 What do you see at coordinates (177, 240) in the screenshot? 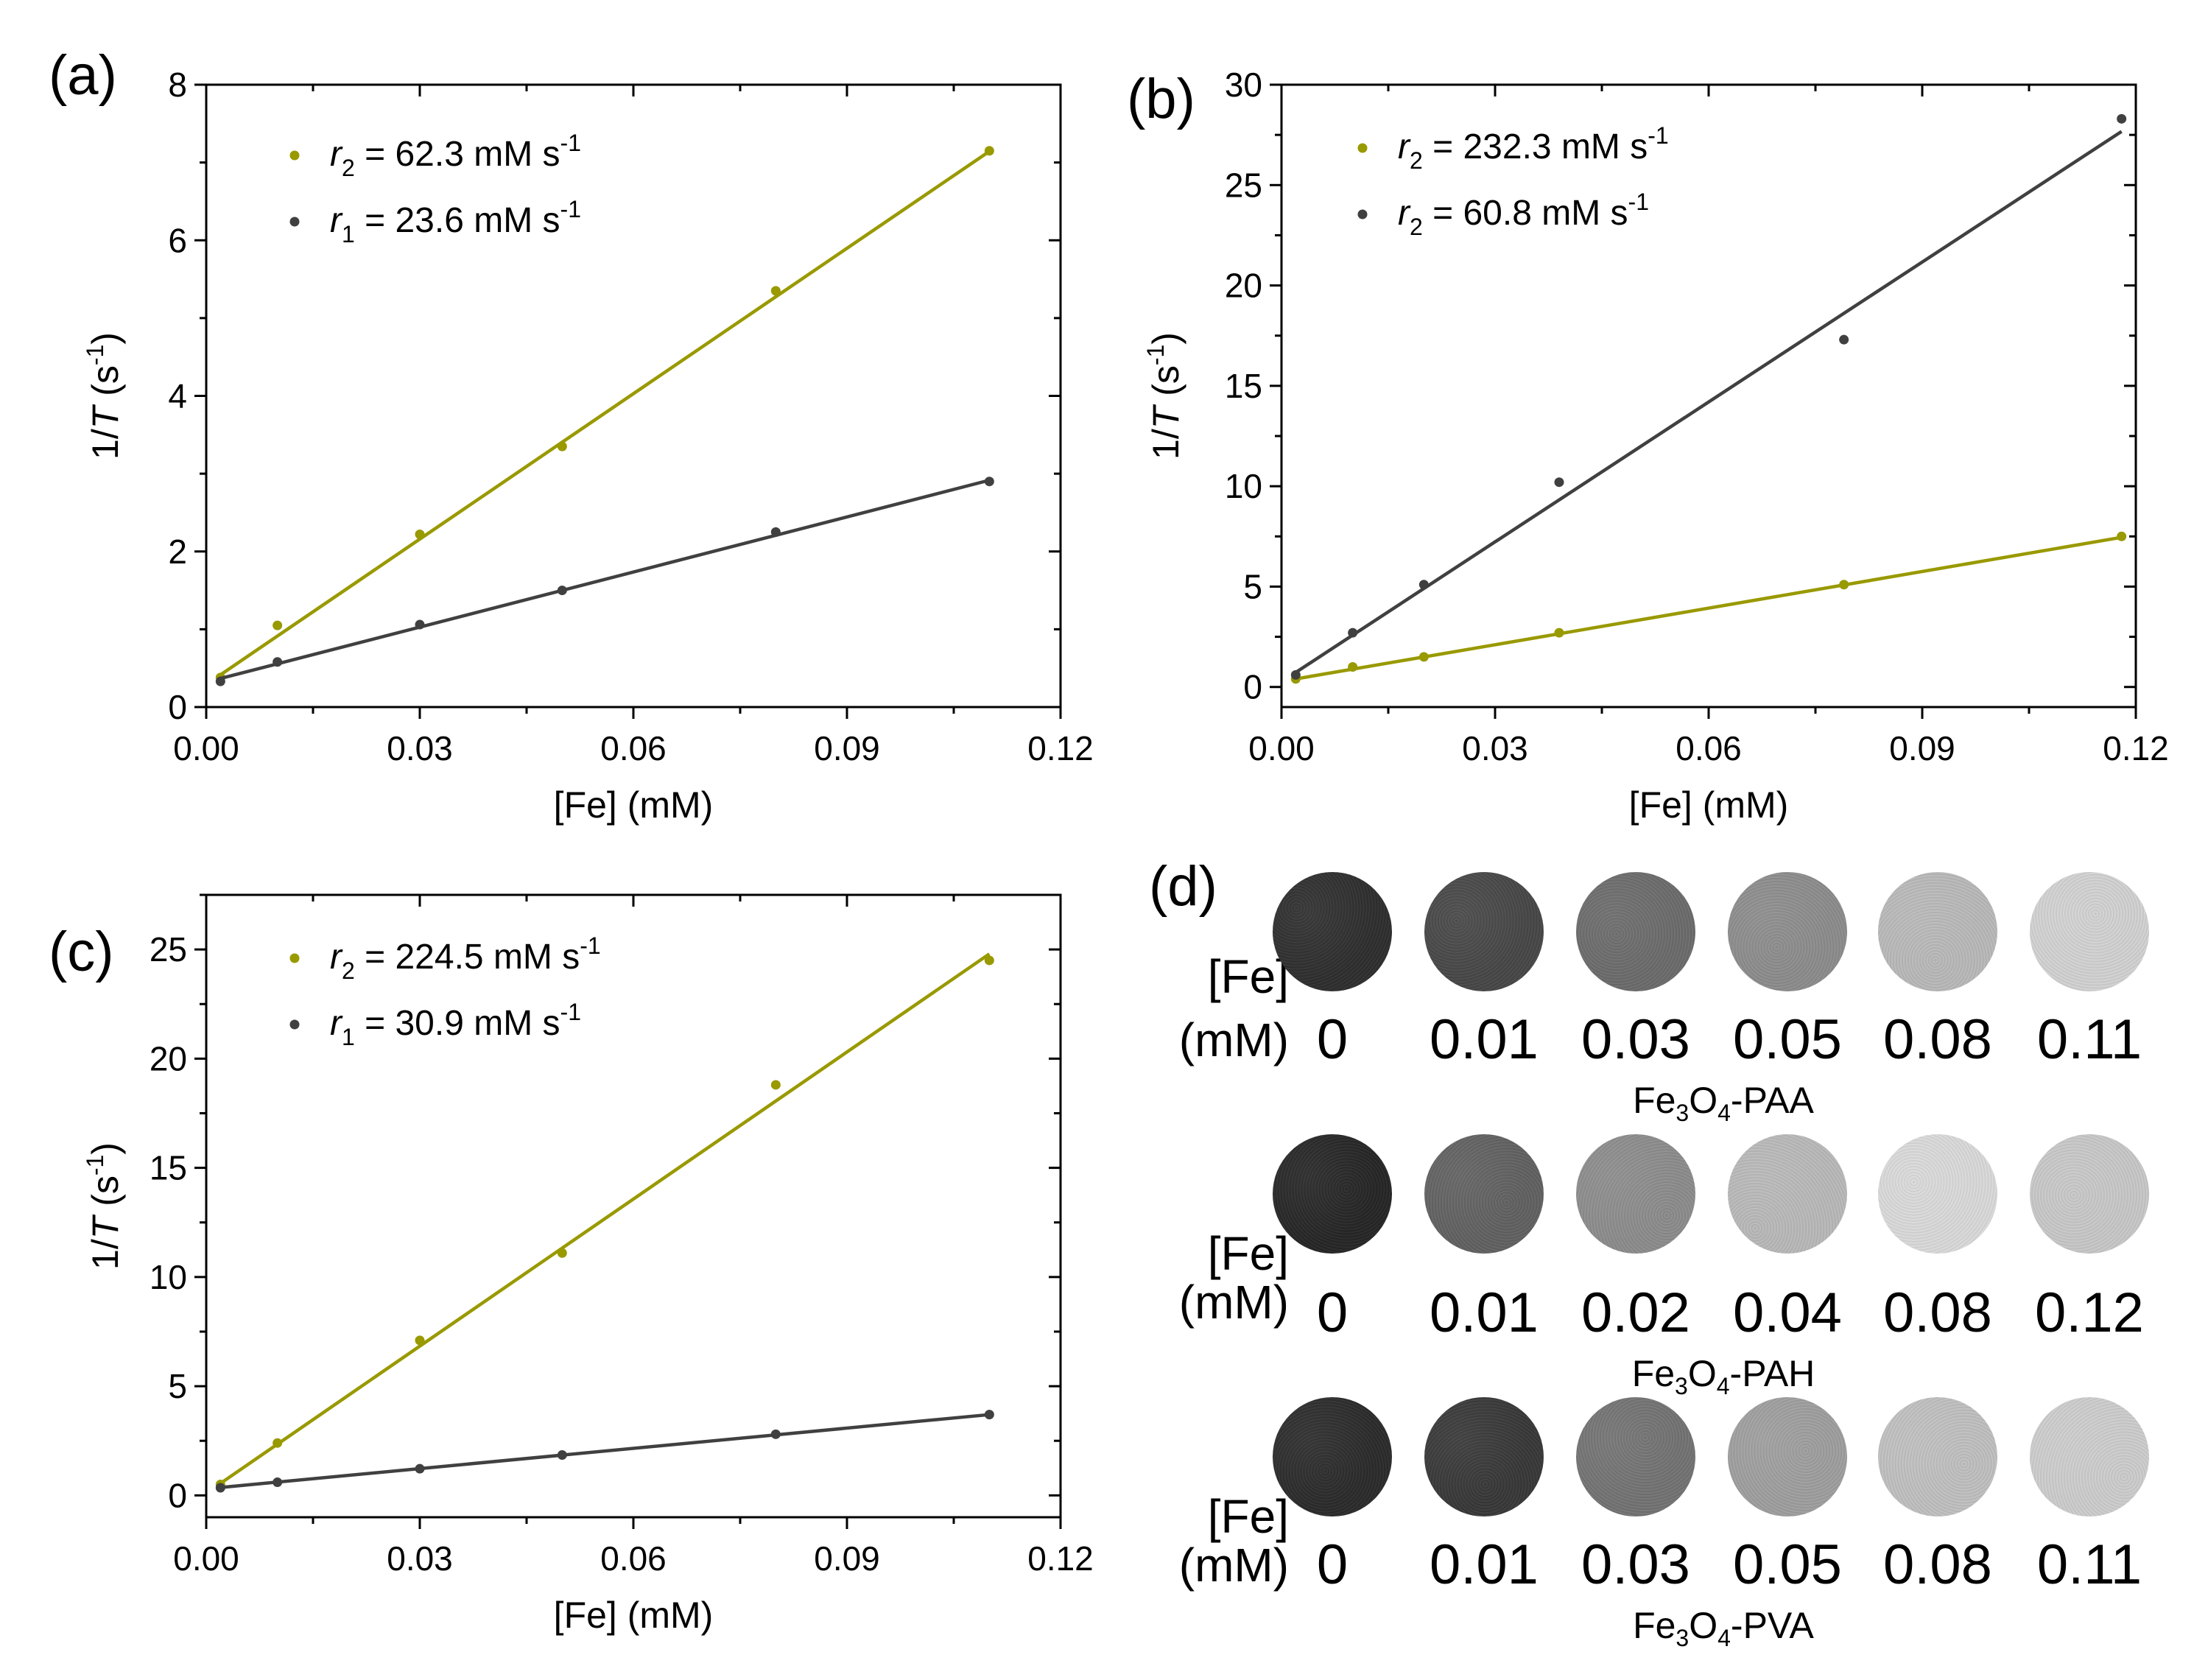
I see `y-tick-label: 6` at bounding box center [177, 240].